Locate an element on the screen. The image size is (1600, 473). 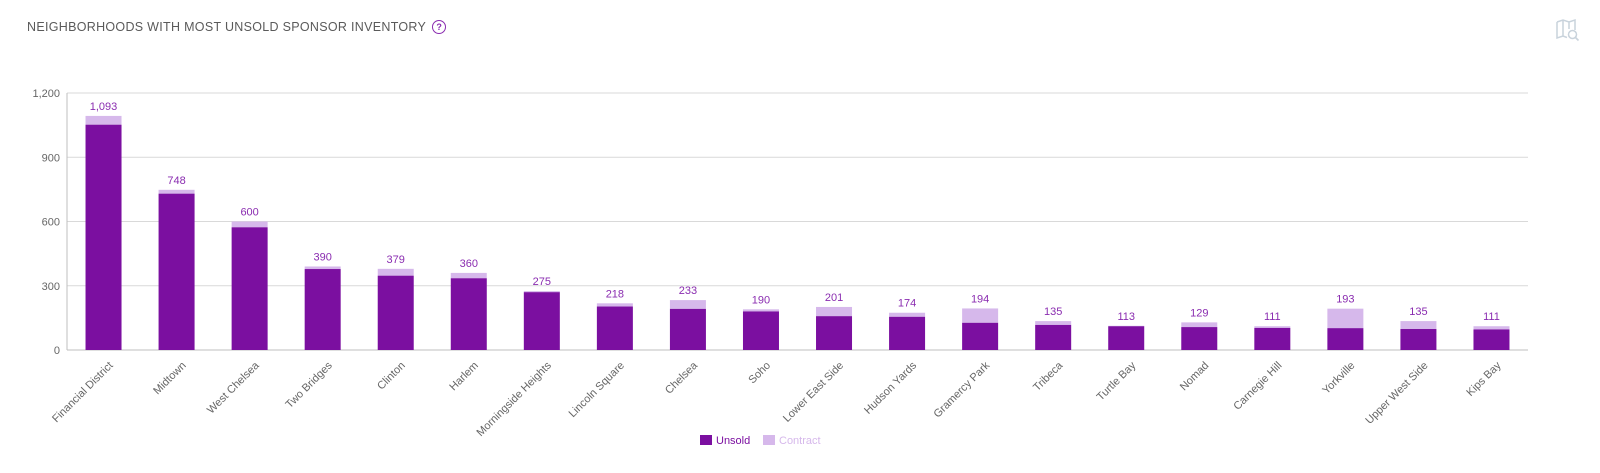
data-label: 360 is located at coordinates (469, 264).